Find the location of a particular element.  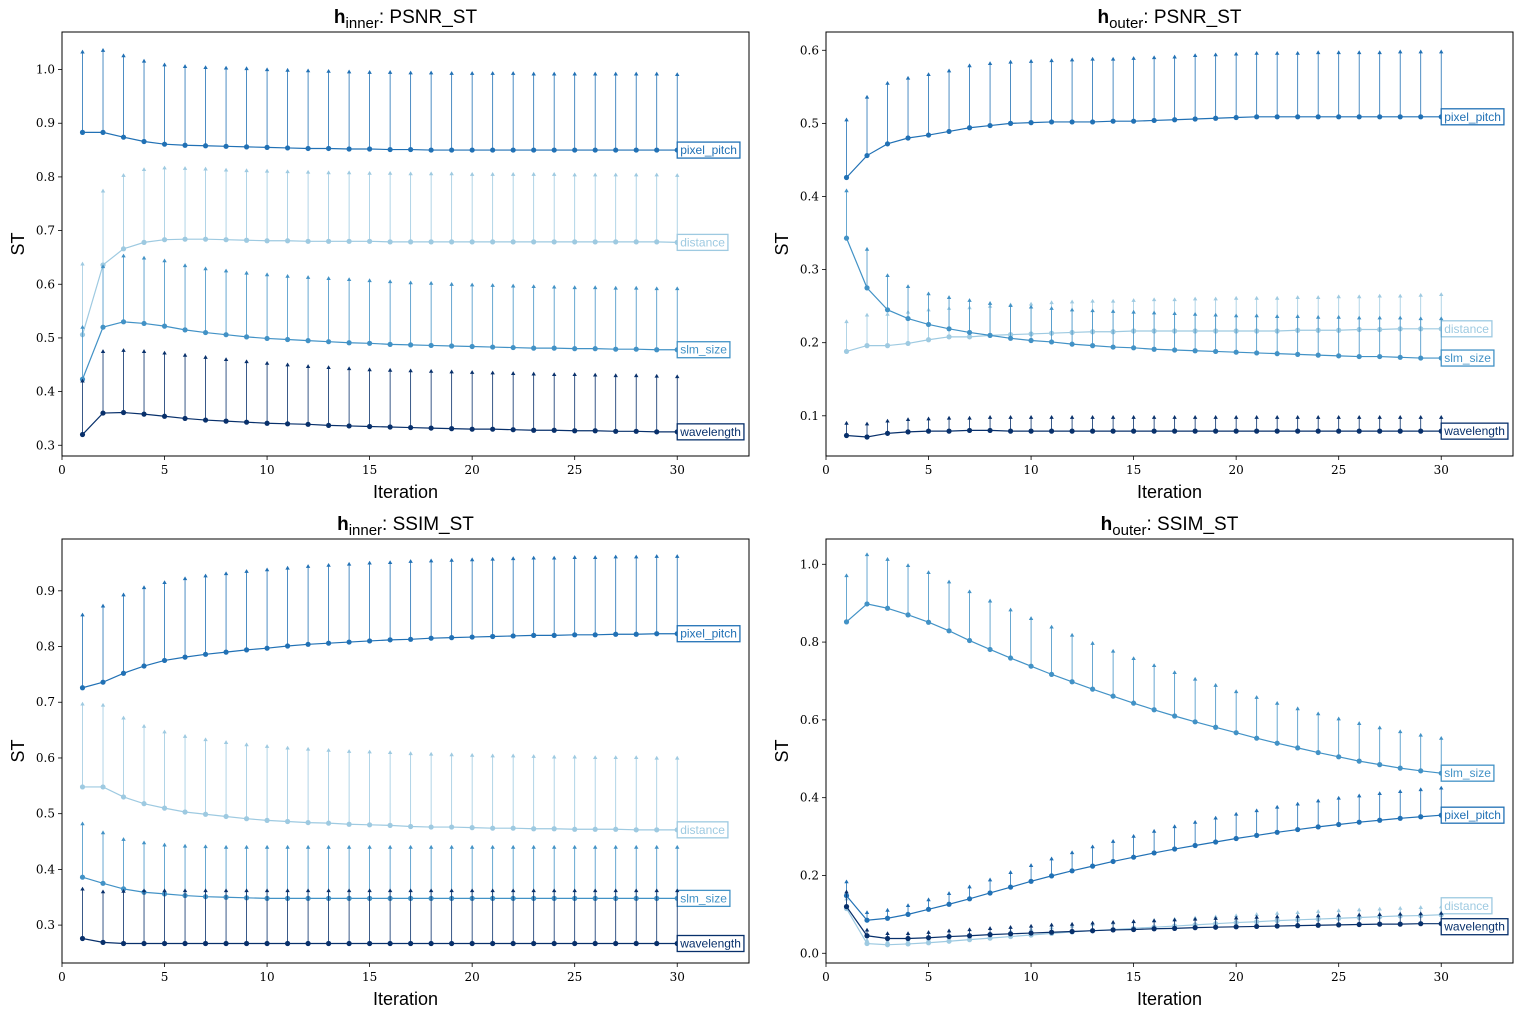

x-axis-label: Iteration is located at coordinates (405, 999).